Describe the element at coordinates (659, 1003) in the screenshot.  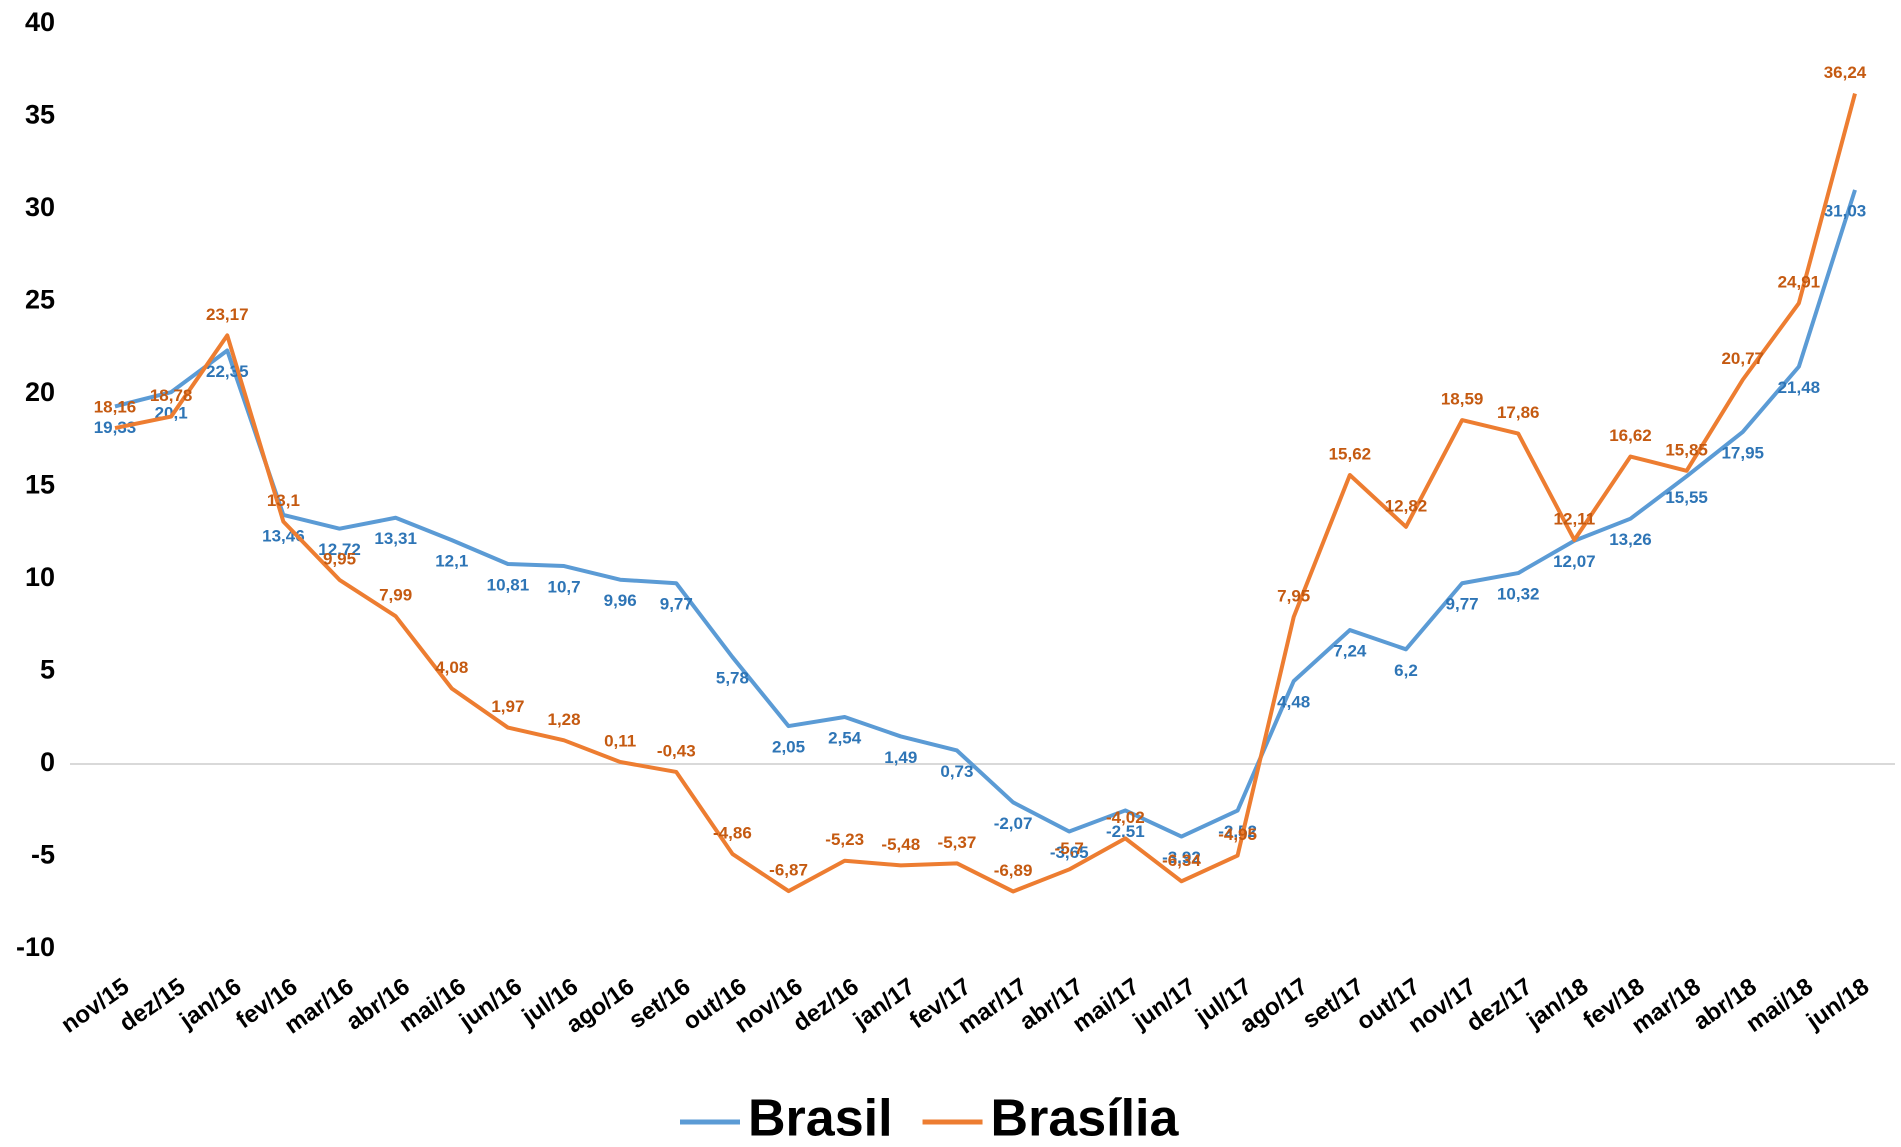
I see `x-tick-label: set/16` at that location.